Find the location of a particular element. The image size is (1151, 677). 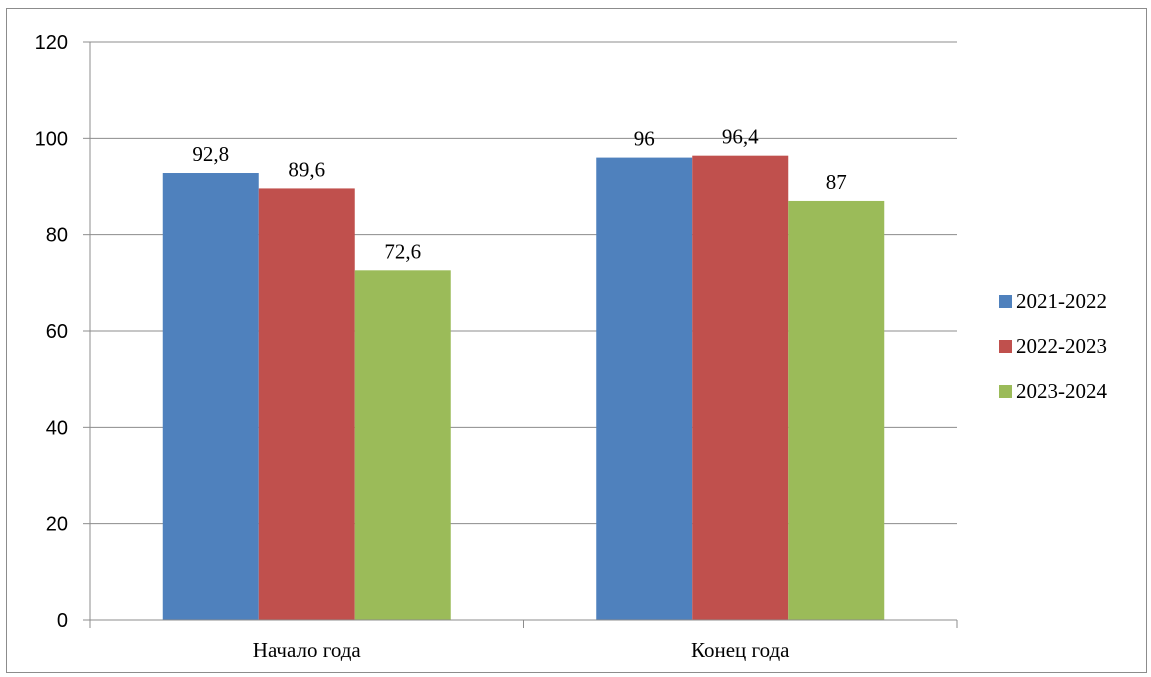

data-label: 89,6 is located at coordinates (306, 169).